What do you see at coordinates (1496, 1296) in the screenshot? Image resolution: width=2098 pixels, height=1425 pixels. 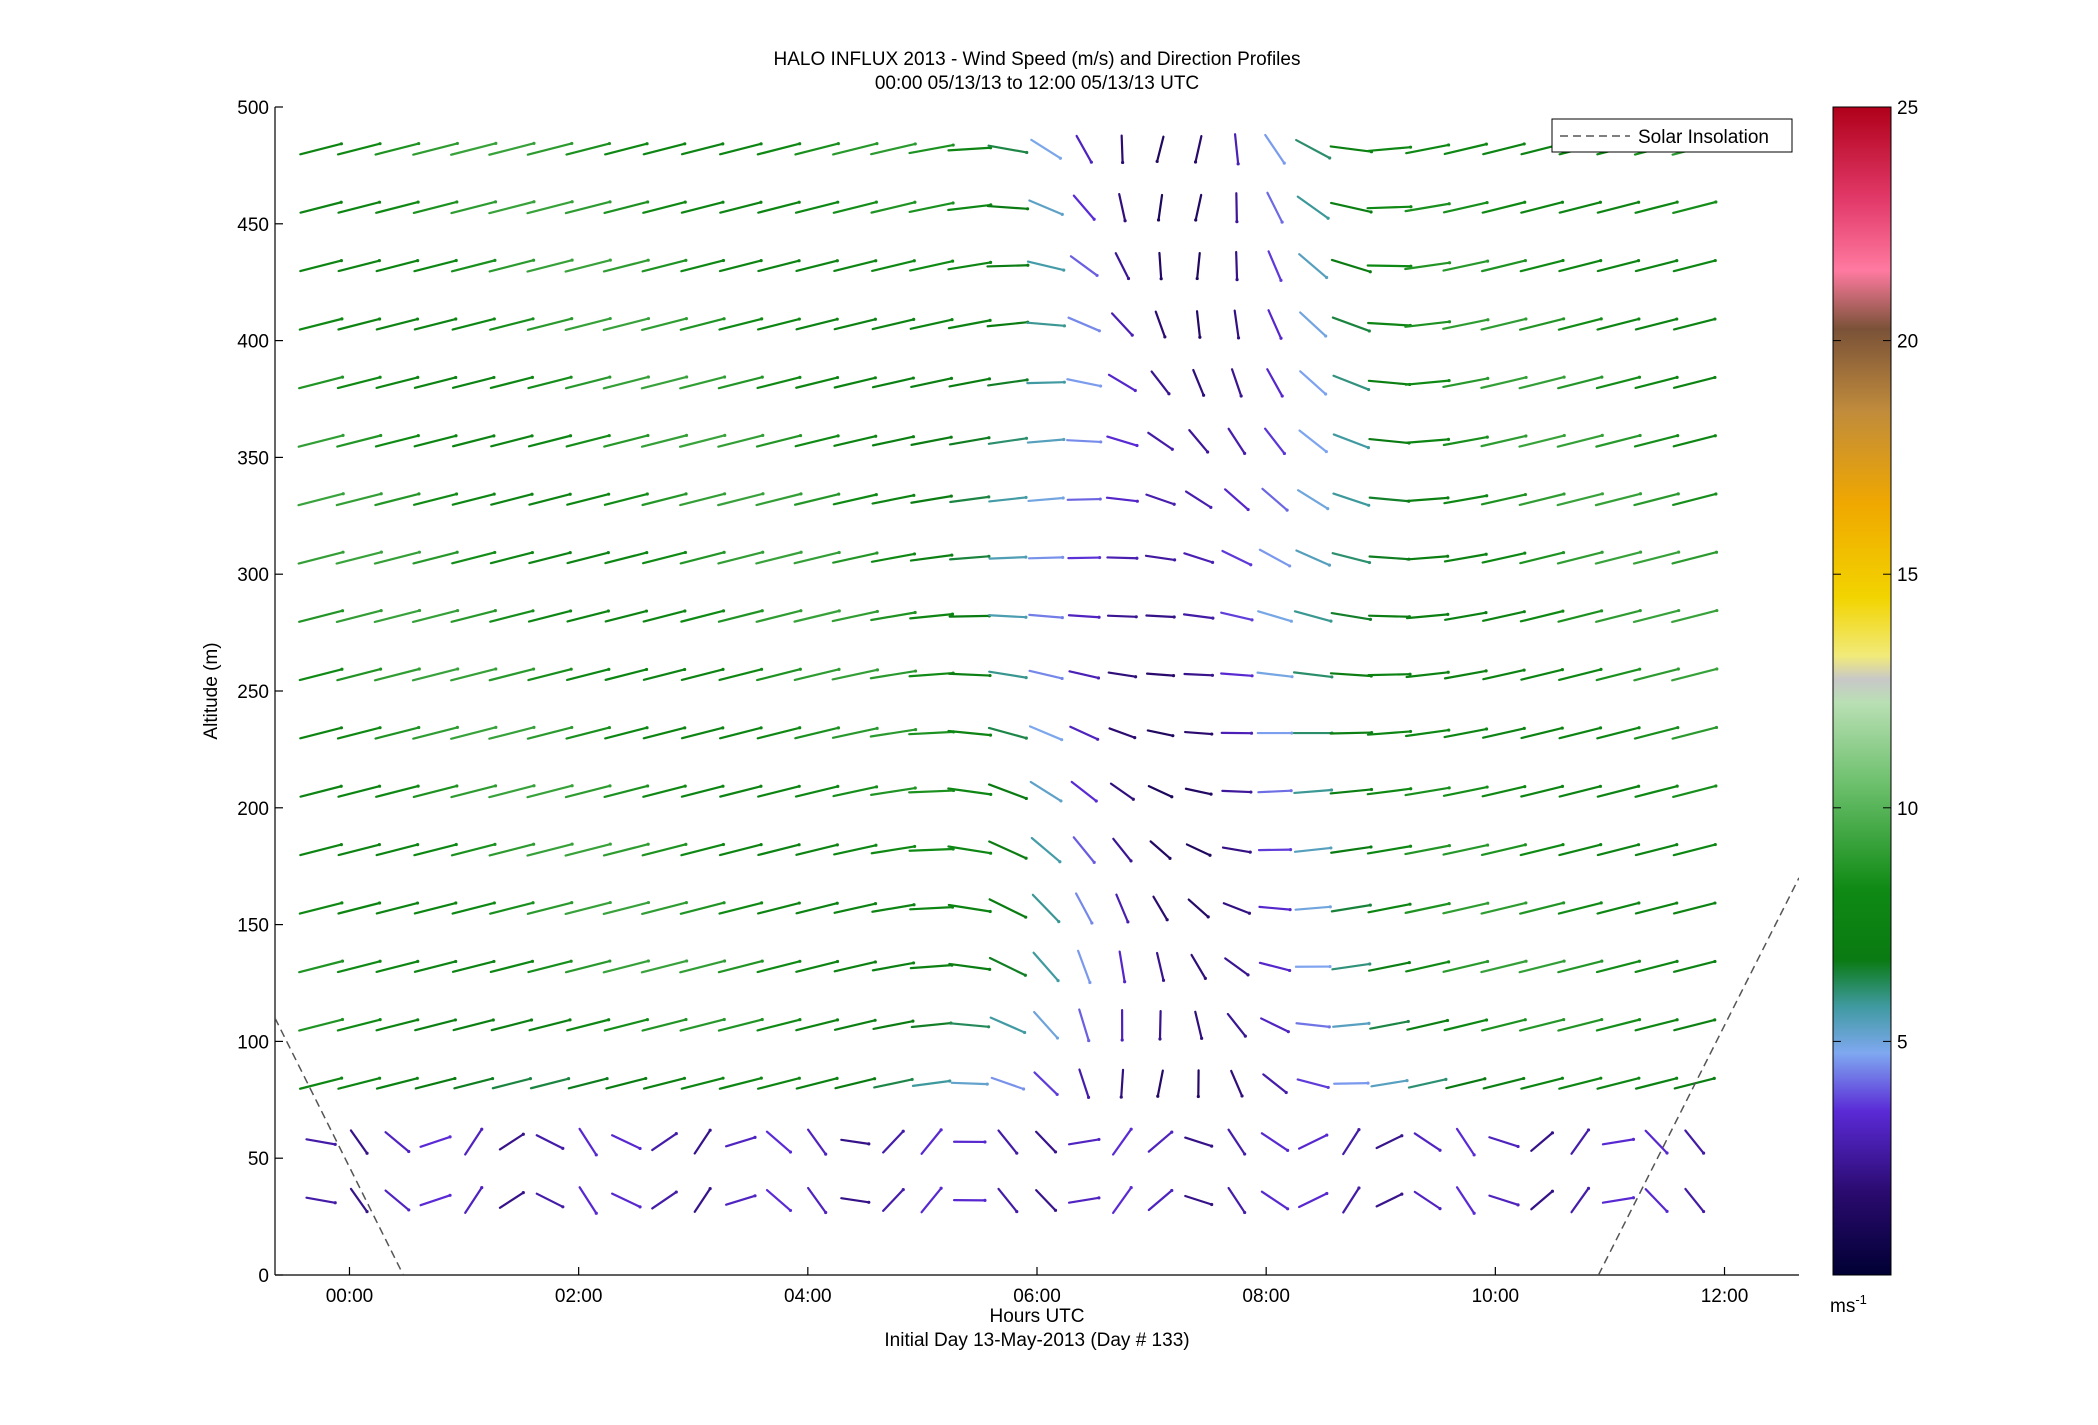 I see `x-tick-label: 10:00` at bounding box center [1496, 1296].